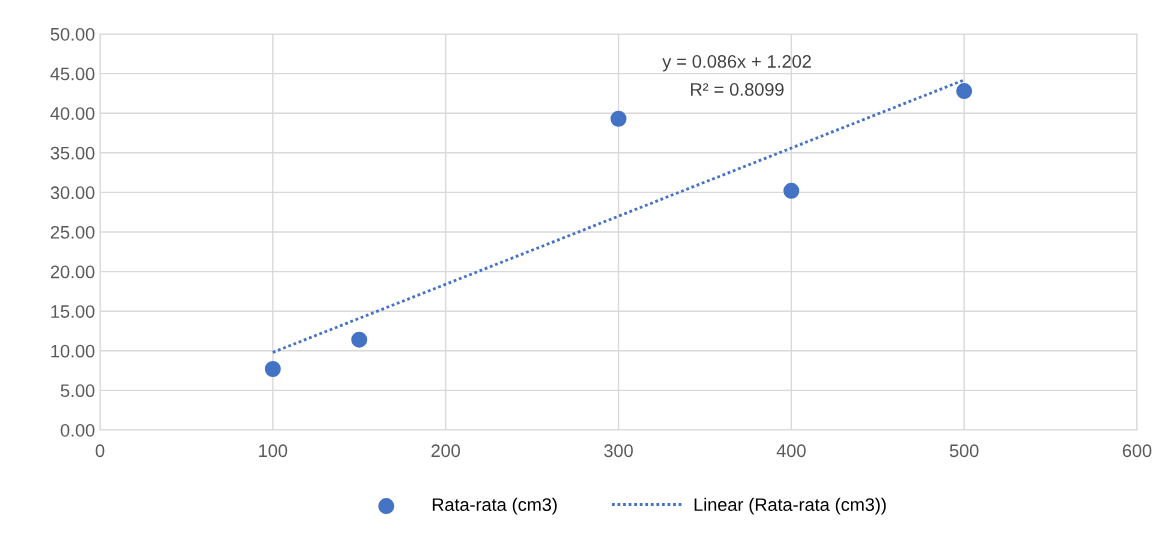 This screenshot has width=1173, height=546. Describe the element at coordinates (1137, 451) in the screenshot. I see `x-tick-label: 600` at that location.